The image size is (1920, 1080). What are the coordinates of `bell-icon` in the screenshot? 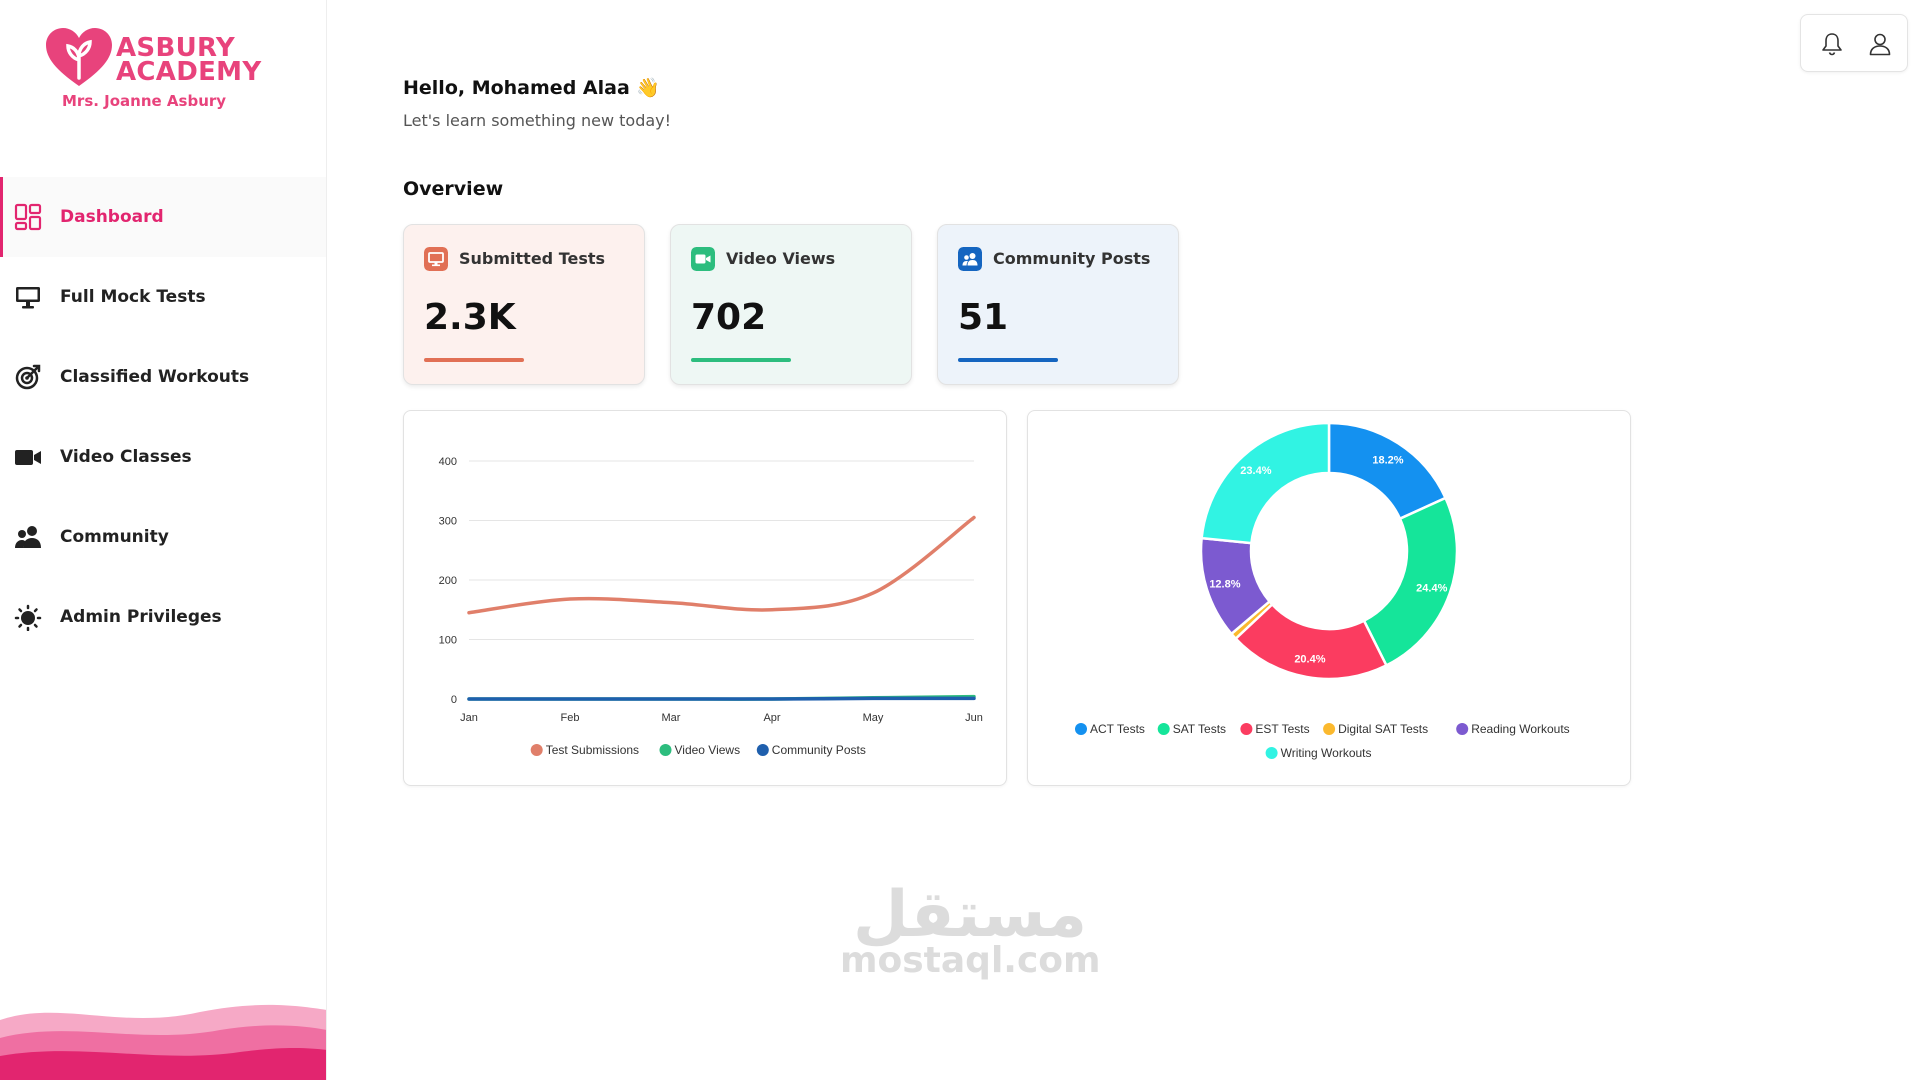 It's located at (1832, 44).